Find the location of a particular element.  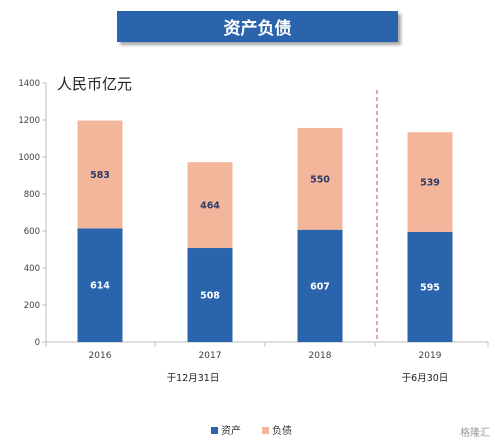

y-tick-label: 1000 is located at coordinates (29, 158).